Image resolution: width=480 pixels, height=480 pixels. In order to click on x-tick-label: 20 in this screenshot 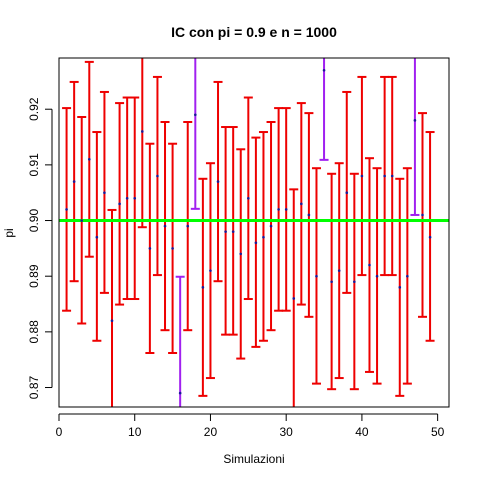, I will do `click(211, 432)`.